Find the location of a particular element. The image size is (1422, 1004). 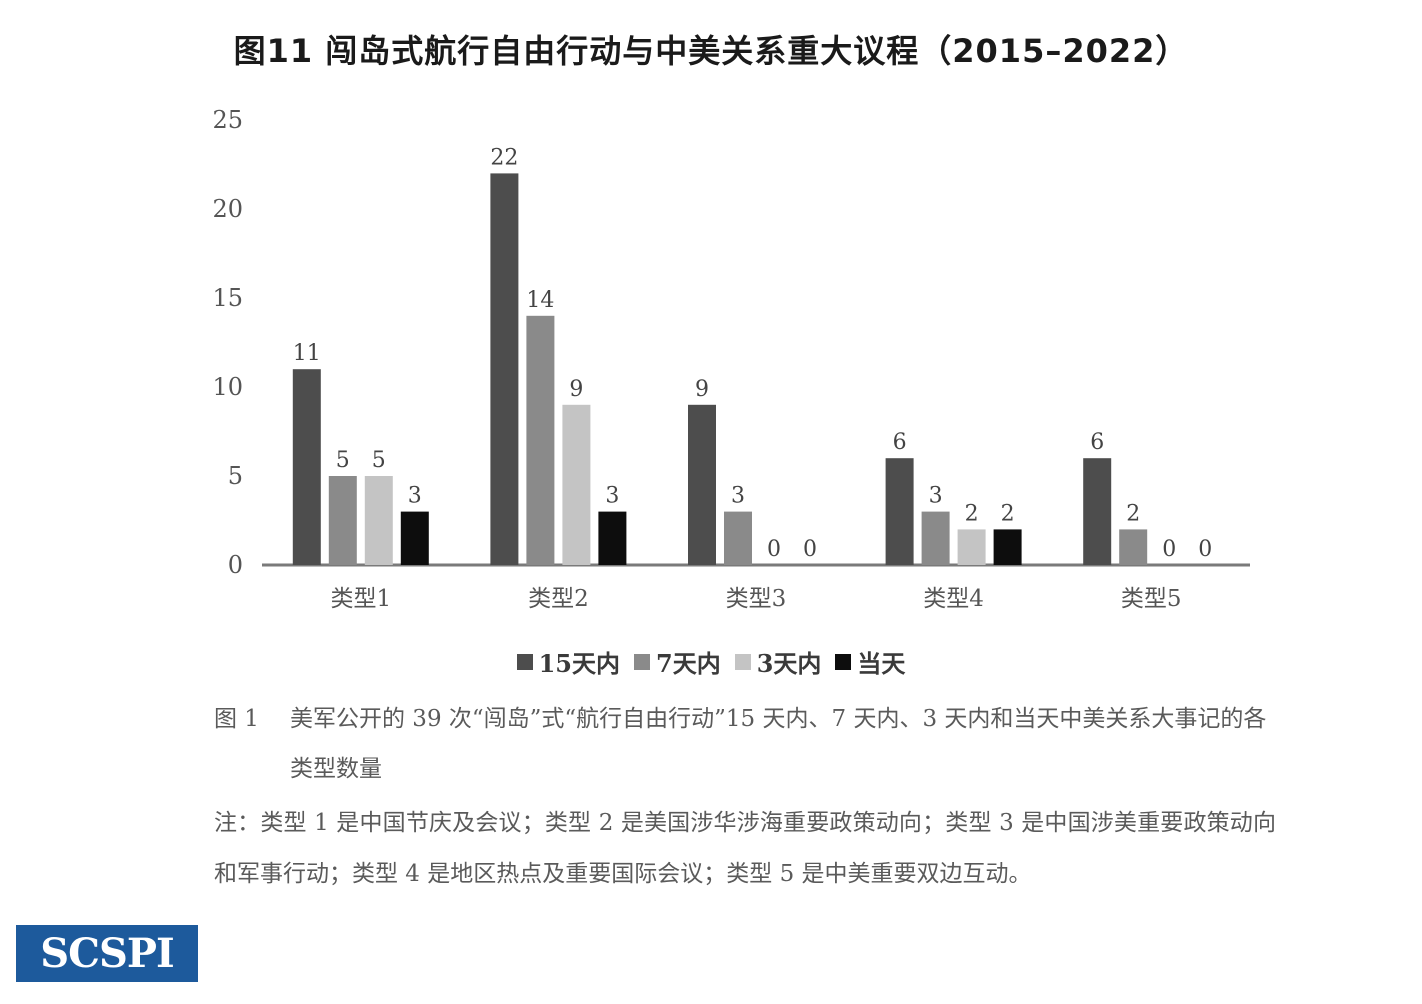

chart-legend: 15天内 7天内 3天内 当天 is located at coordinates (711, 661).